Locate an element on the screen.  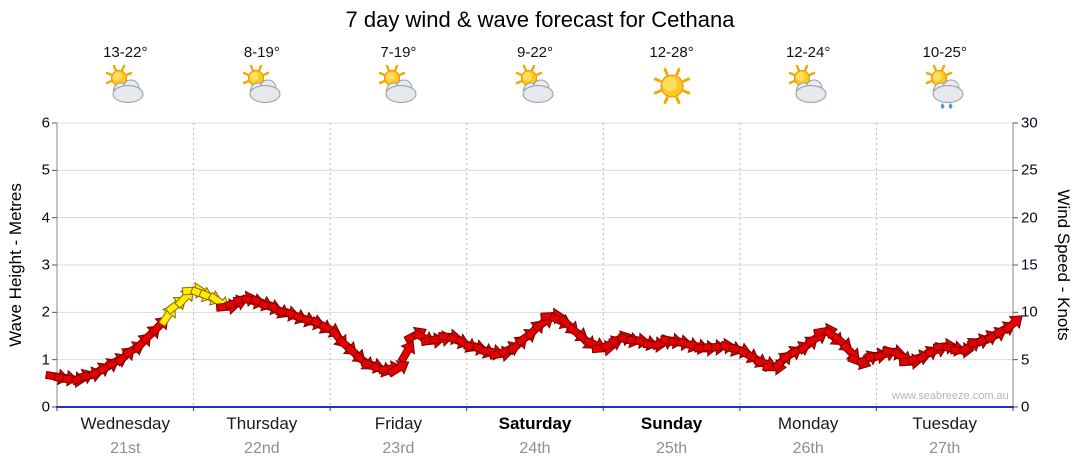
day-name-label: Friday is located at coordinates (398, 423).